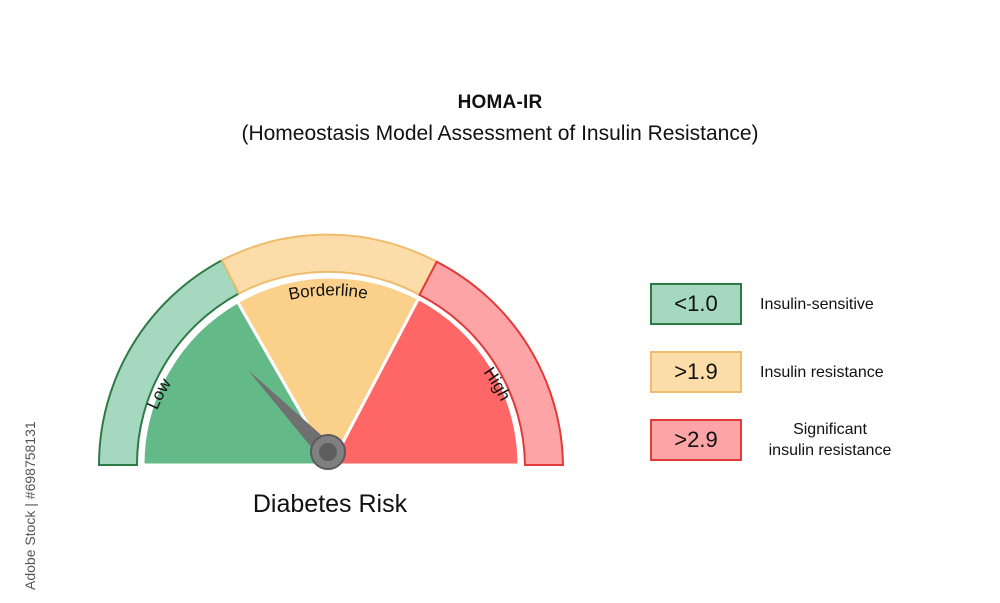 This screenshot has height=603, width=1000. Describe the element at coordinates (237, 383) in the screenshot. I see `gauge-inner-low` at that location.